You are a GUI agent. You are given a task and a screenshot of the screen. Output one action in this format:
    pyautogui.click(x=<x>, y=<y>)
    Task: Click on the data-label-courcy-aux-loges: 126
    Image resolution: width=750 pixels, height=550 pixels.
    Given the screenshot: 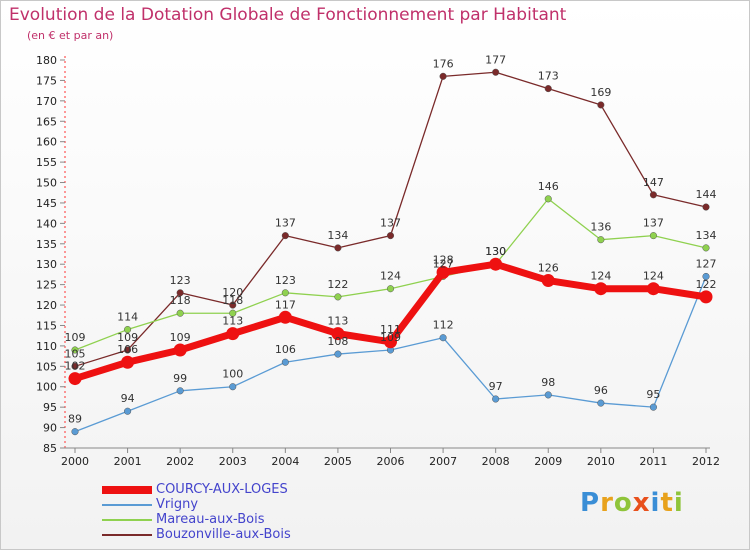 What is the action you would take?
    pyautogui.click(x=548, y=268)
    